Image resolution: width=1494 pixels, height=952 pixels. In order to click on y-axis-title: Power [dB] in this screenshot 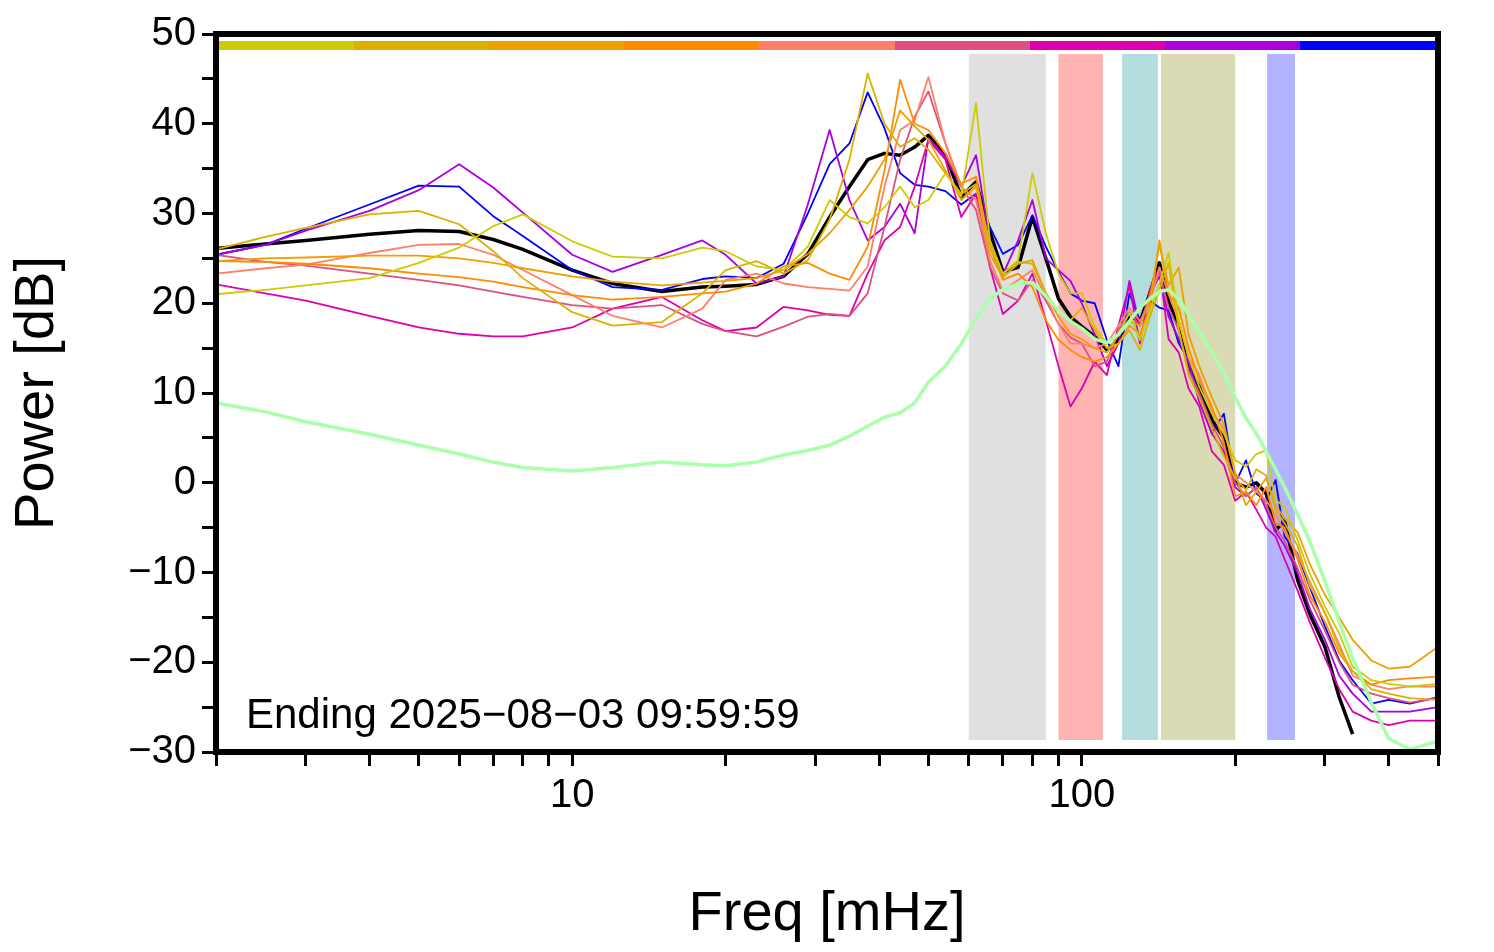, I will do `click(34, 393)`.